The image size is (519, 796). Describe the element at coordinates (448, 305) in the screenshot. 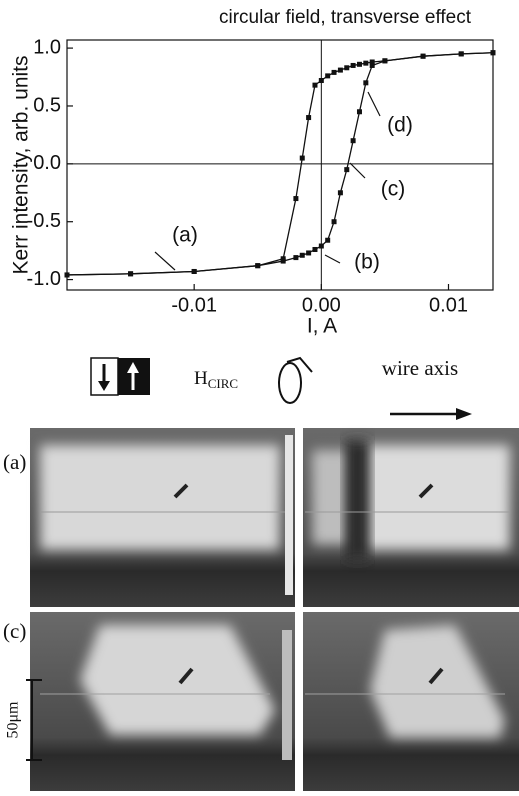

I see `x-tick-label: 0.01` at that location.